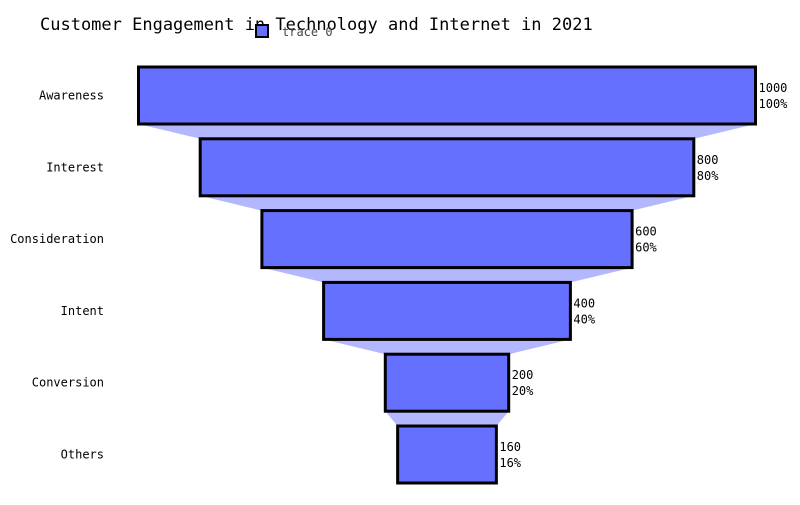 This screenshot has height=505, width=800. What do you see at coordinates (646, 248) in the screenshot?
I see `data-label-percent-consideration: 60%` at bounding box center [646, 248].